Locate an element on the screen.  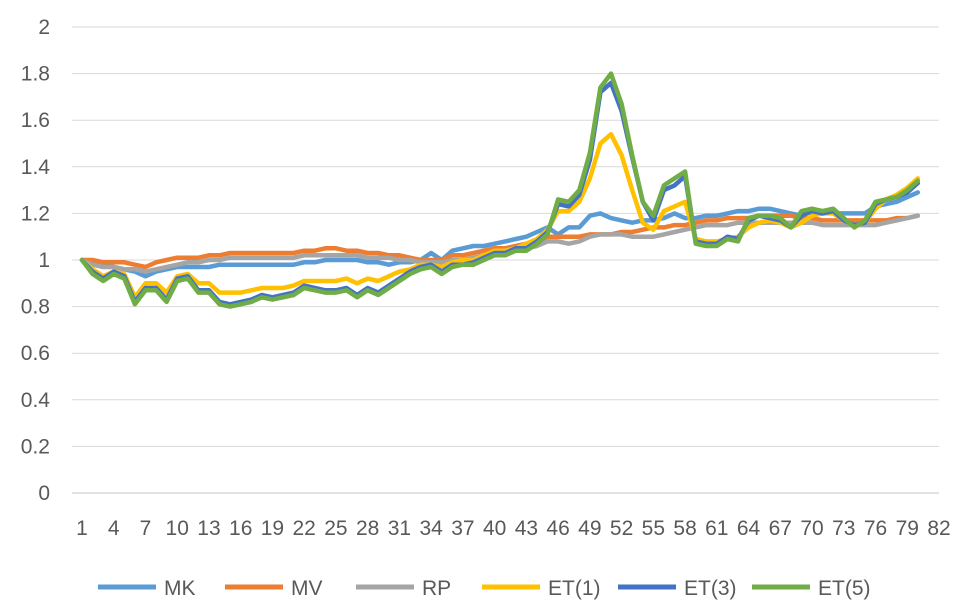
y-tick-label: 0.2 is located at coordinates (35, 446).